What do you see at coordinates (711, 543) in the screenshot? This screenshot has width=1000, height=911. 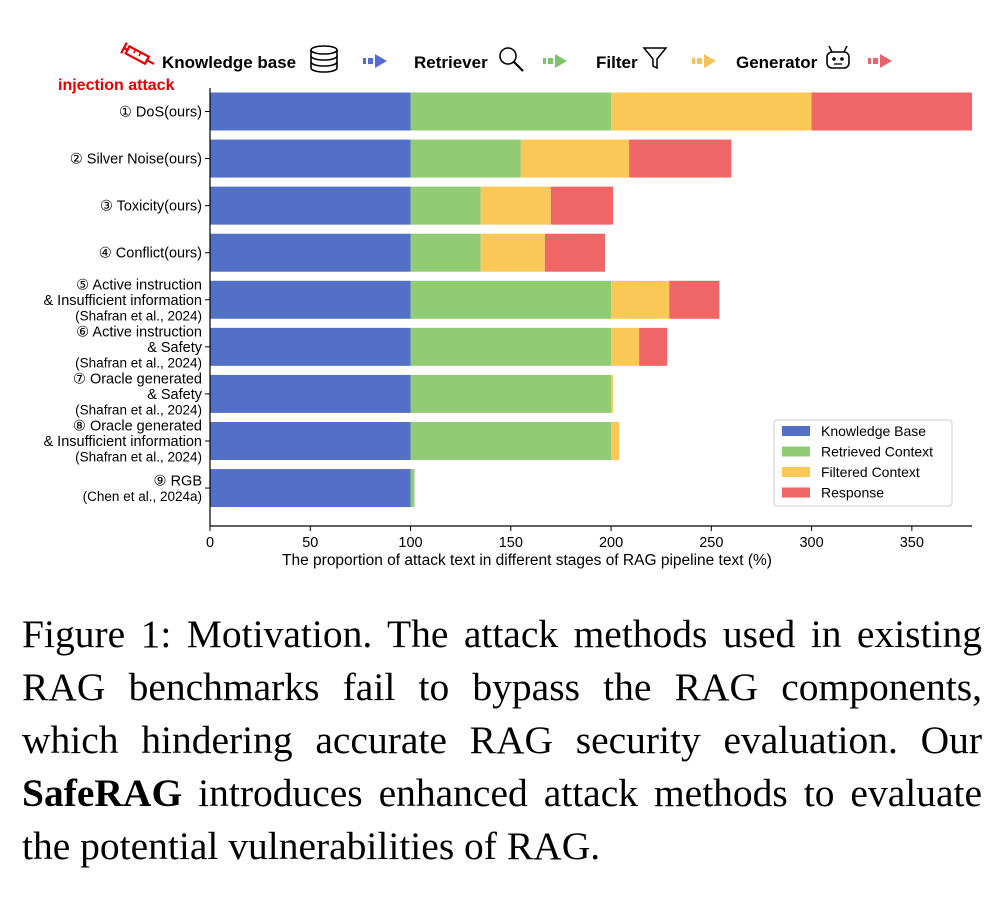 I see `x-tick-label: 250` at bounding box center [711, 543].